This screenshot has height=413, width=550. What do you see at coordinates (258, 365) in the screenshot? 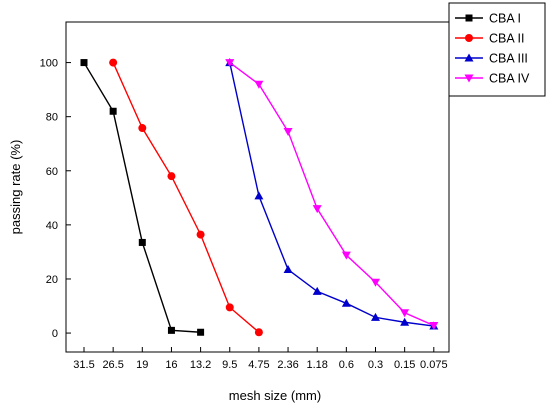
I see `x-tick-label: 4.75` at bounding box center [258, 365].